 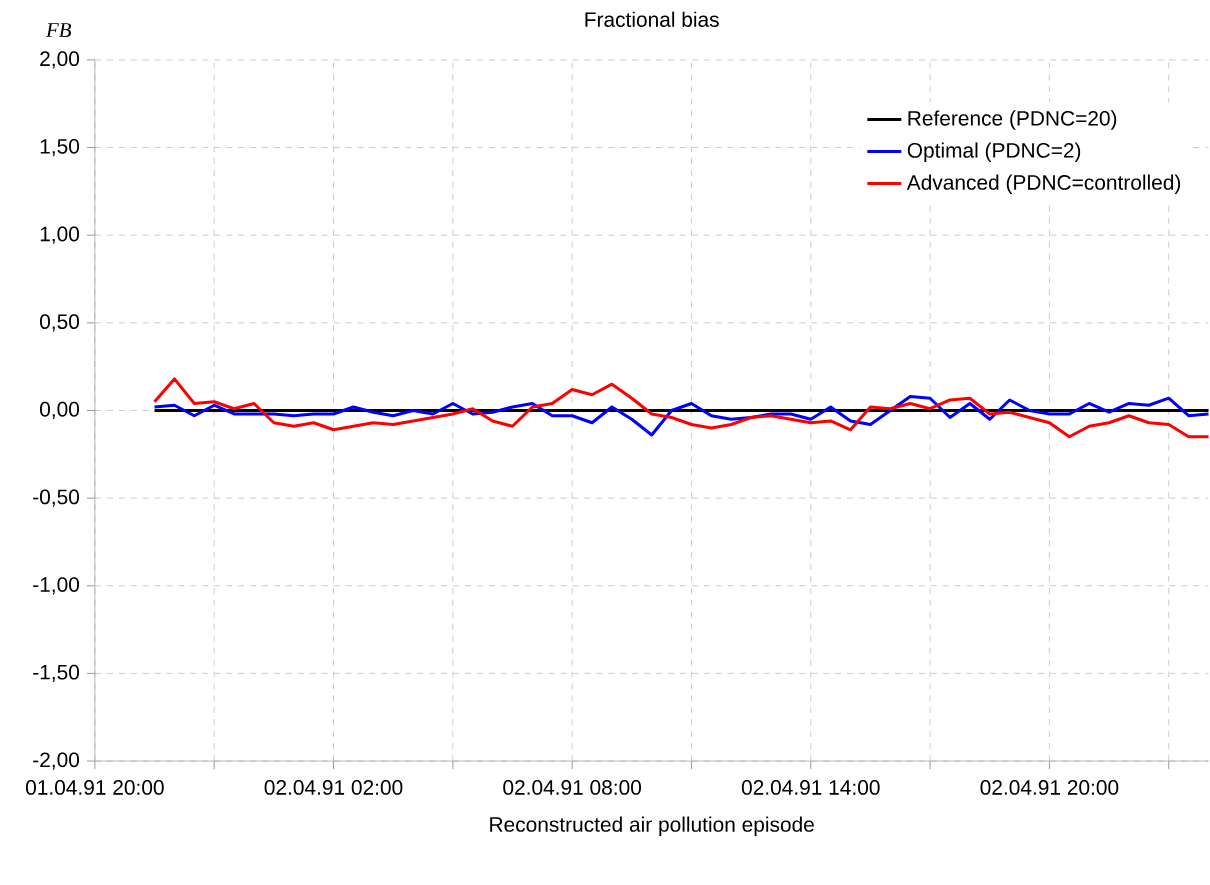 I want to click on legend-label: Advanced (PDNC=controlled), so click(x=1043, y=184).